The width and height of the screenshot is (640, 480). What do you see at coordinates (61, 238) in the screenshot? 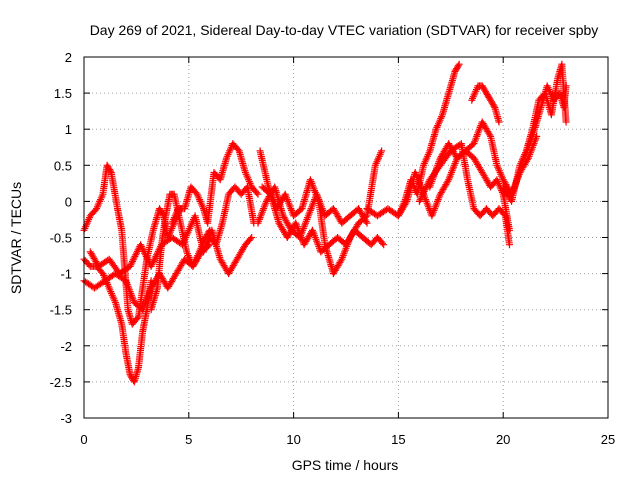
I see `y-tick-label: -0.5` at bounding box center [61, 238].